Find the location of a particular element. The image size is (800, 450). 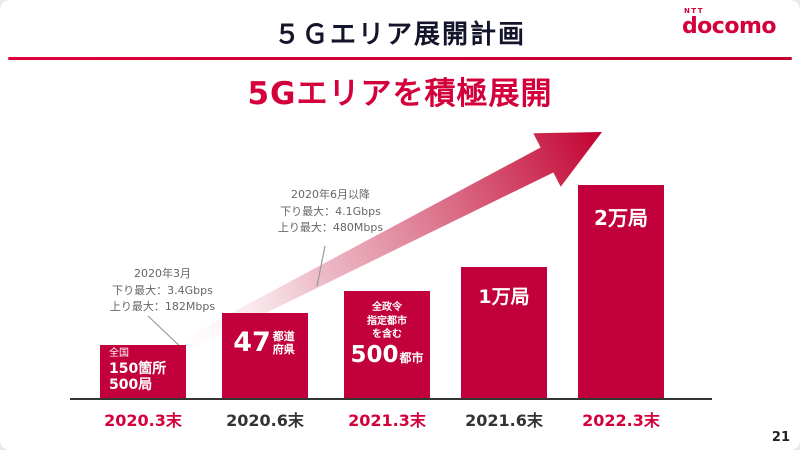

annotation-downlink: 下り最大：4.1Gbps is located at coordinates (330, 211).